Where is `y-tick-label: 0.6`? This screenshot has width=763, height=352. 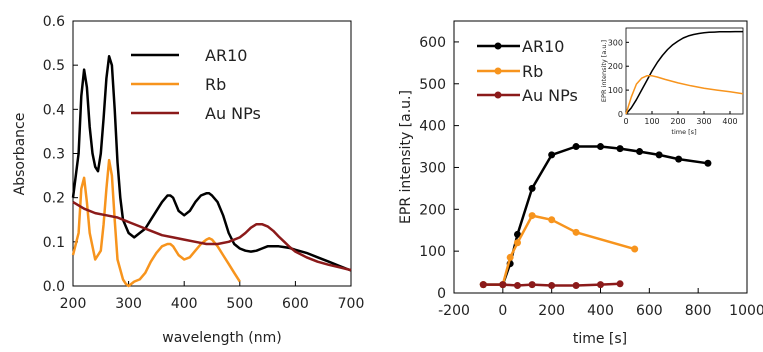 y-tick-label: 0.6 is located at coordinates (54, 22).